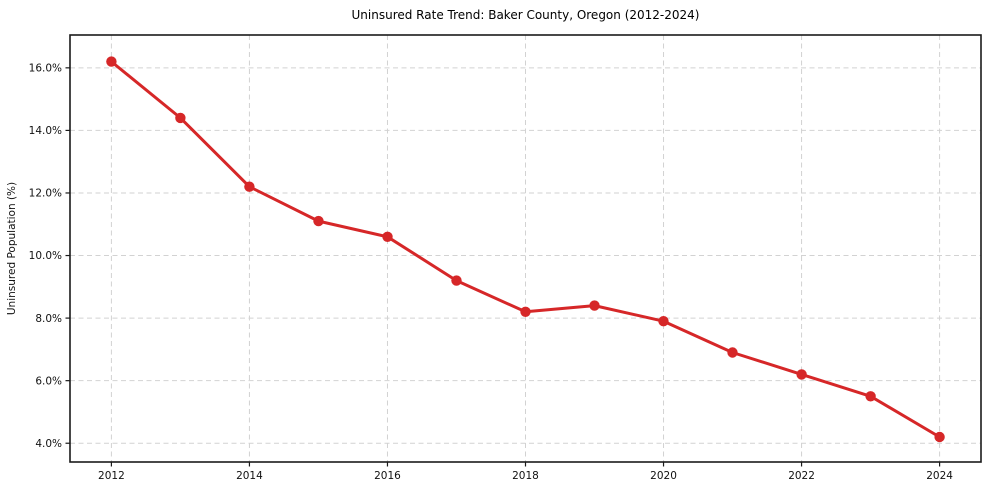 The width and height of the screenshot is (989, 490). Describe the element at coordinates (45, 256) in the screenshot. I see `y-tick-label: 10.0%` at that location.